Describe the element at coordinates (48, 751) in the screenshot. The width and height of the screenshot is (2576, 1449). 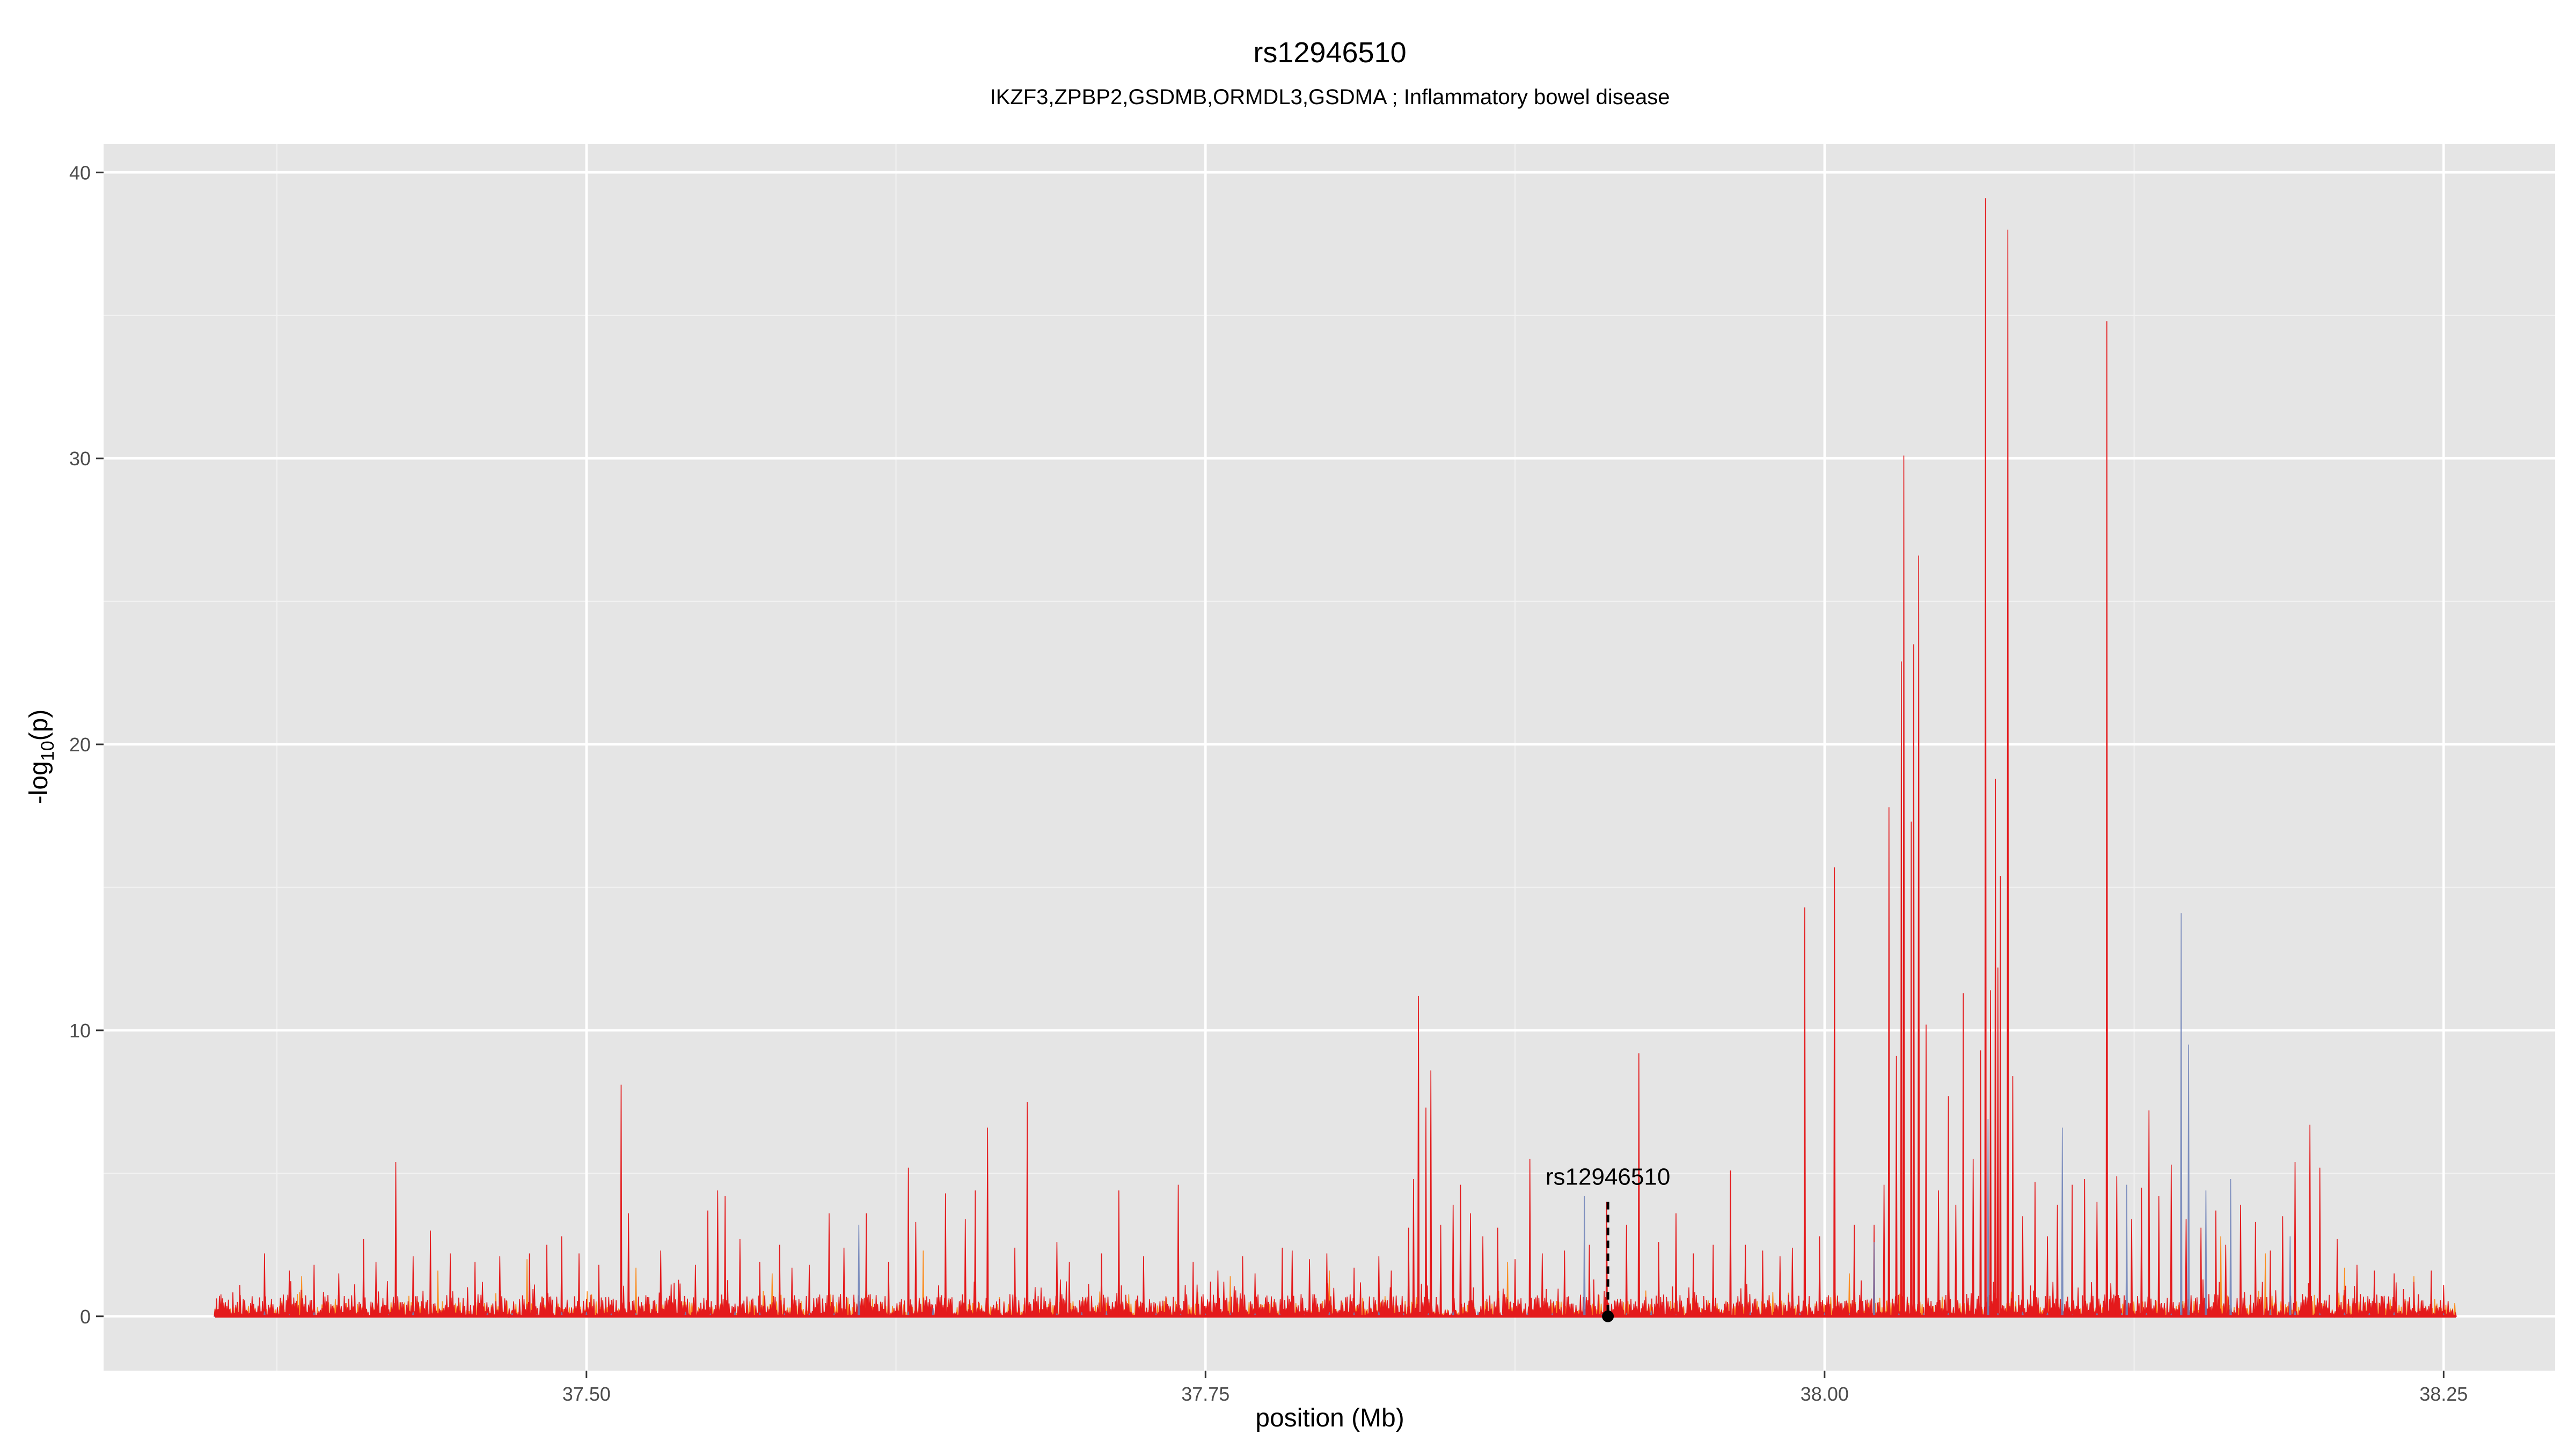
I see `y-axis-title-subscript: 10` at that location.